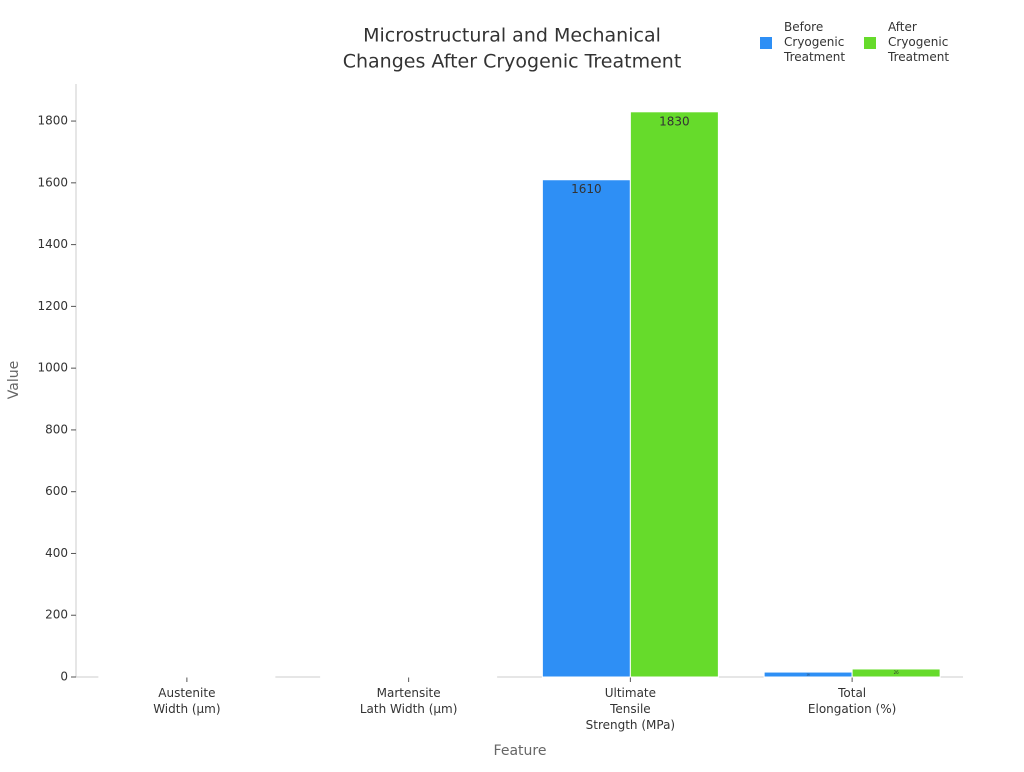  I want to click on y-tick-label: 1600, so click(52, 182).